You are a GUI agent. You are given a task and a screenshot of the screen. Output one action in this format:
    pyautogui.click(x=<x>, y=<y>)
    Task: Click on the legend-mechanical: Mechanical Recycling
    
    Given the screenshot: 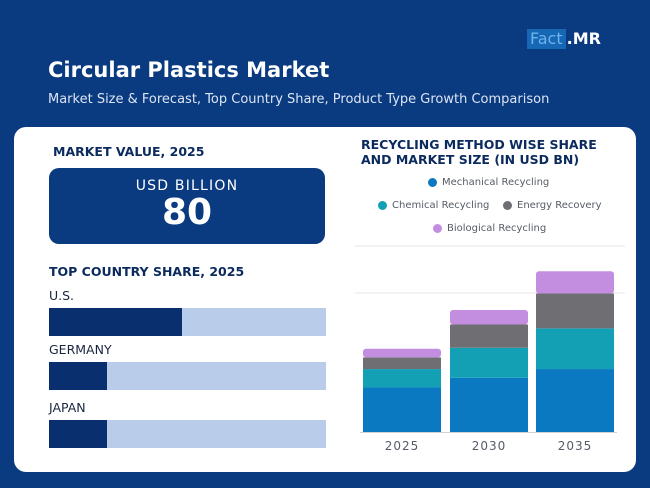 What is the action you would take?
    pyautogui.click(x=488, y=182)
    